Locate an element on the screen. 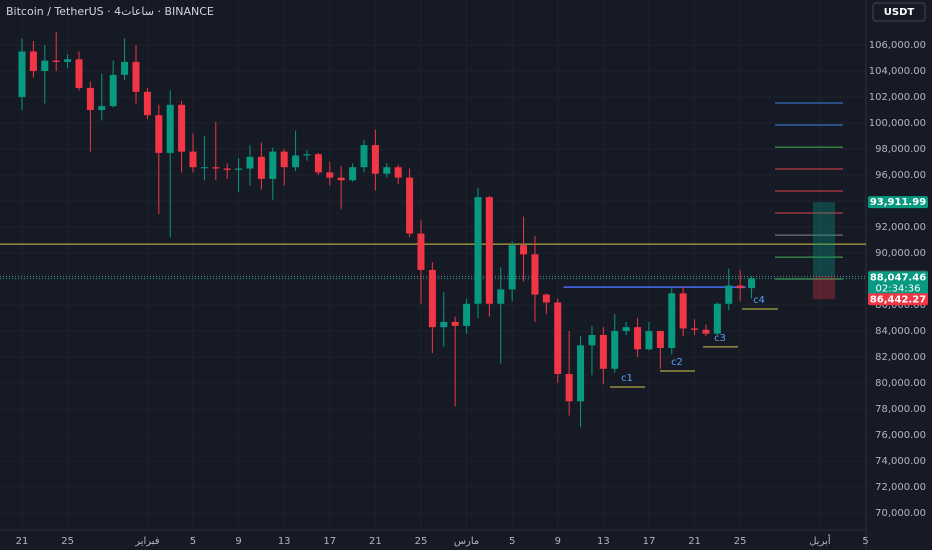 This screenshot has width=932, height=550. currency-button-label: USDT is located at coordinates (899, 12).